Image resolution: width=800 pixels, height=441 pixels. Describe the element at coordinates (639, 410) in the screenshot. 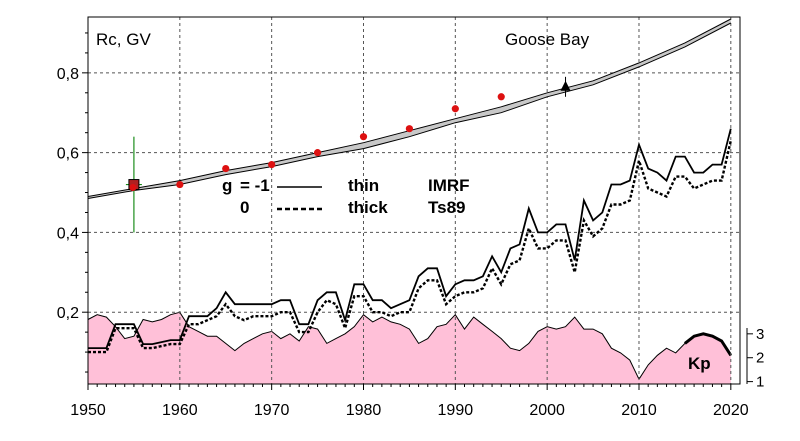

I see `x-tick-label: 2010` at that location.